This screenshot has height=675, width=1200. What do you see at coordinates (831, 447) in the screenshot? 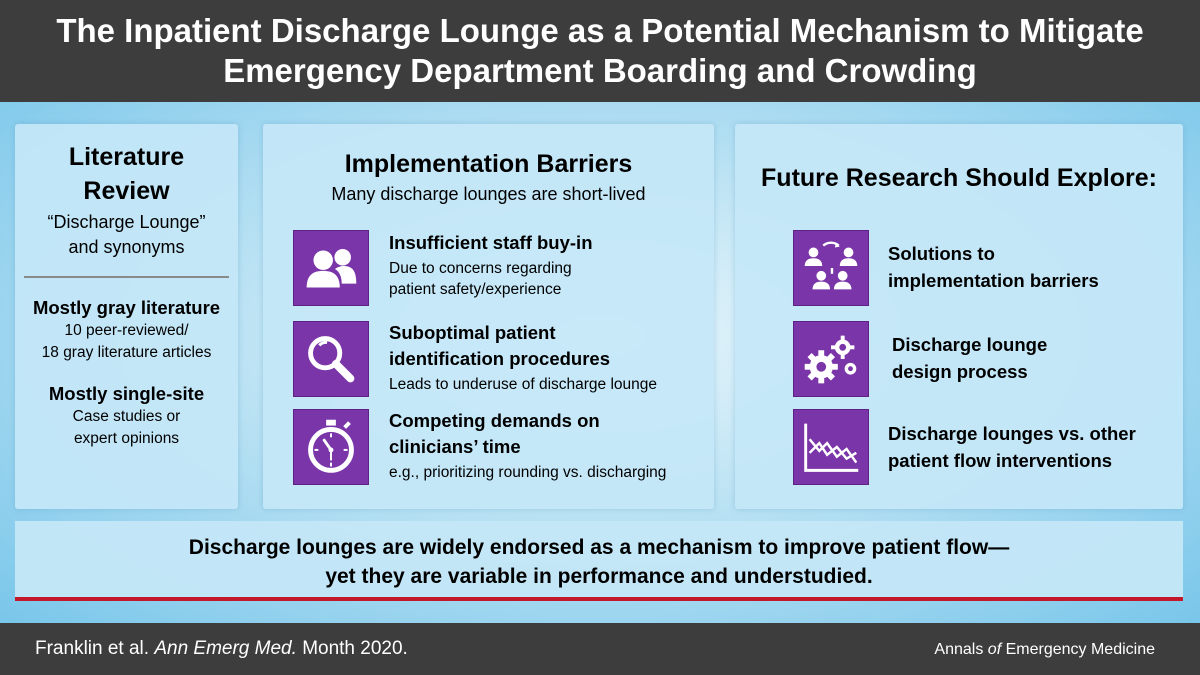
I see `line-chart-icon` at bounding box center [831, 447].